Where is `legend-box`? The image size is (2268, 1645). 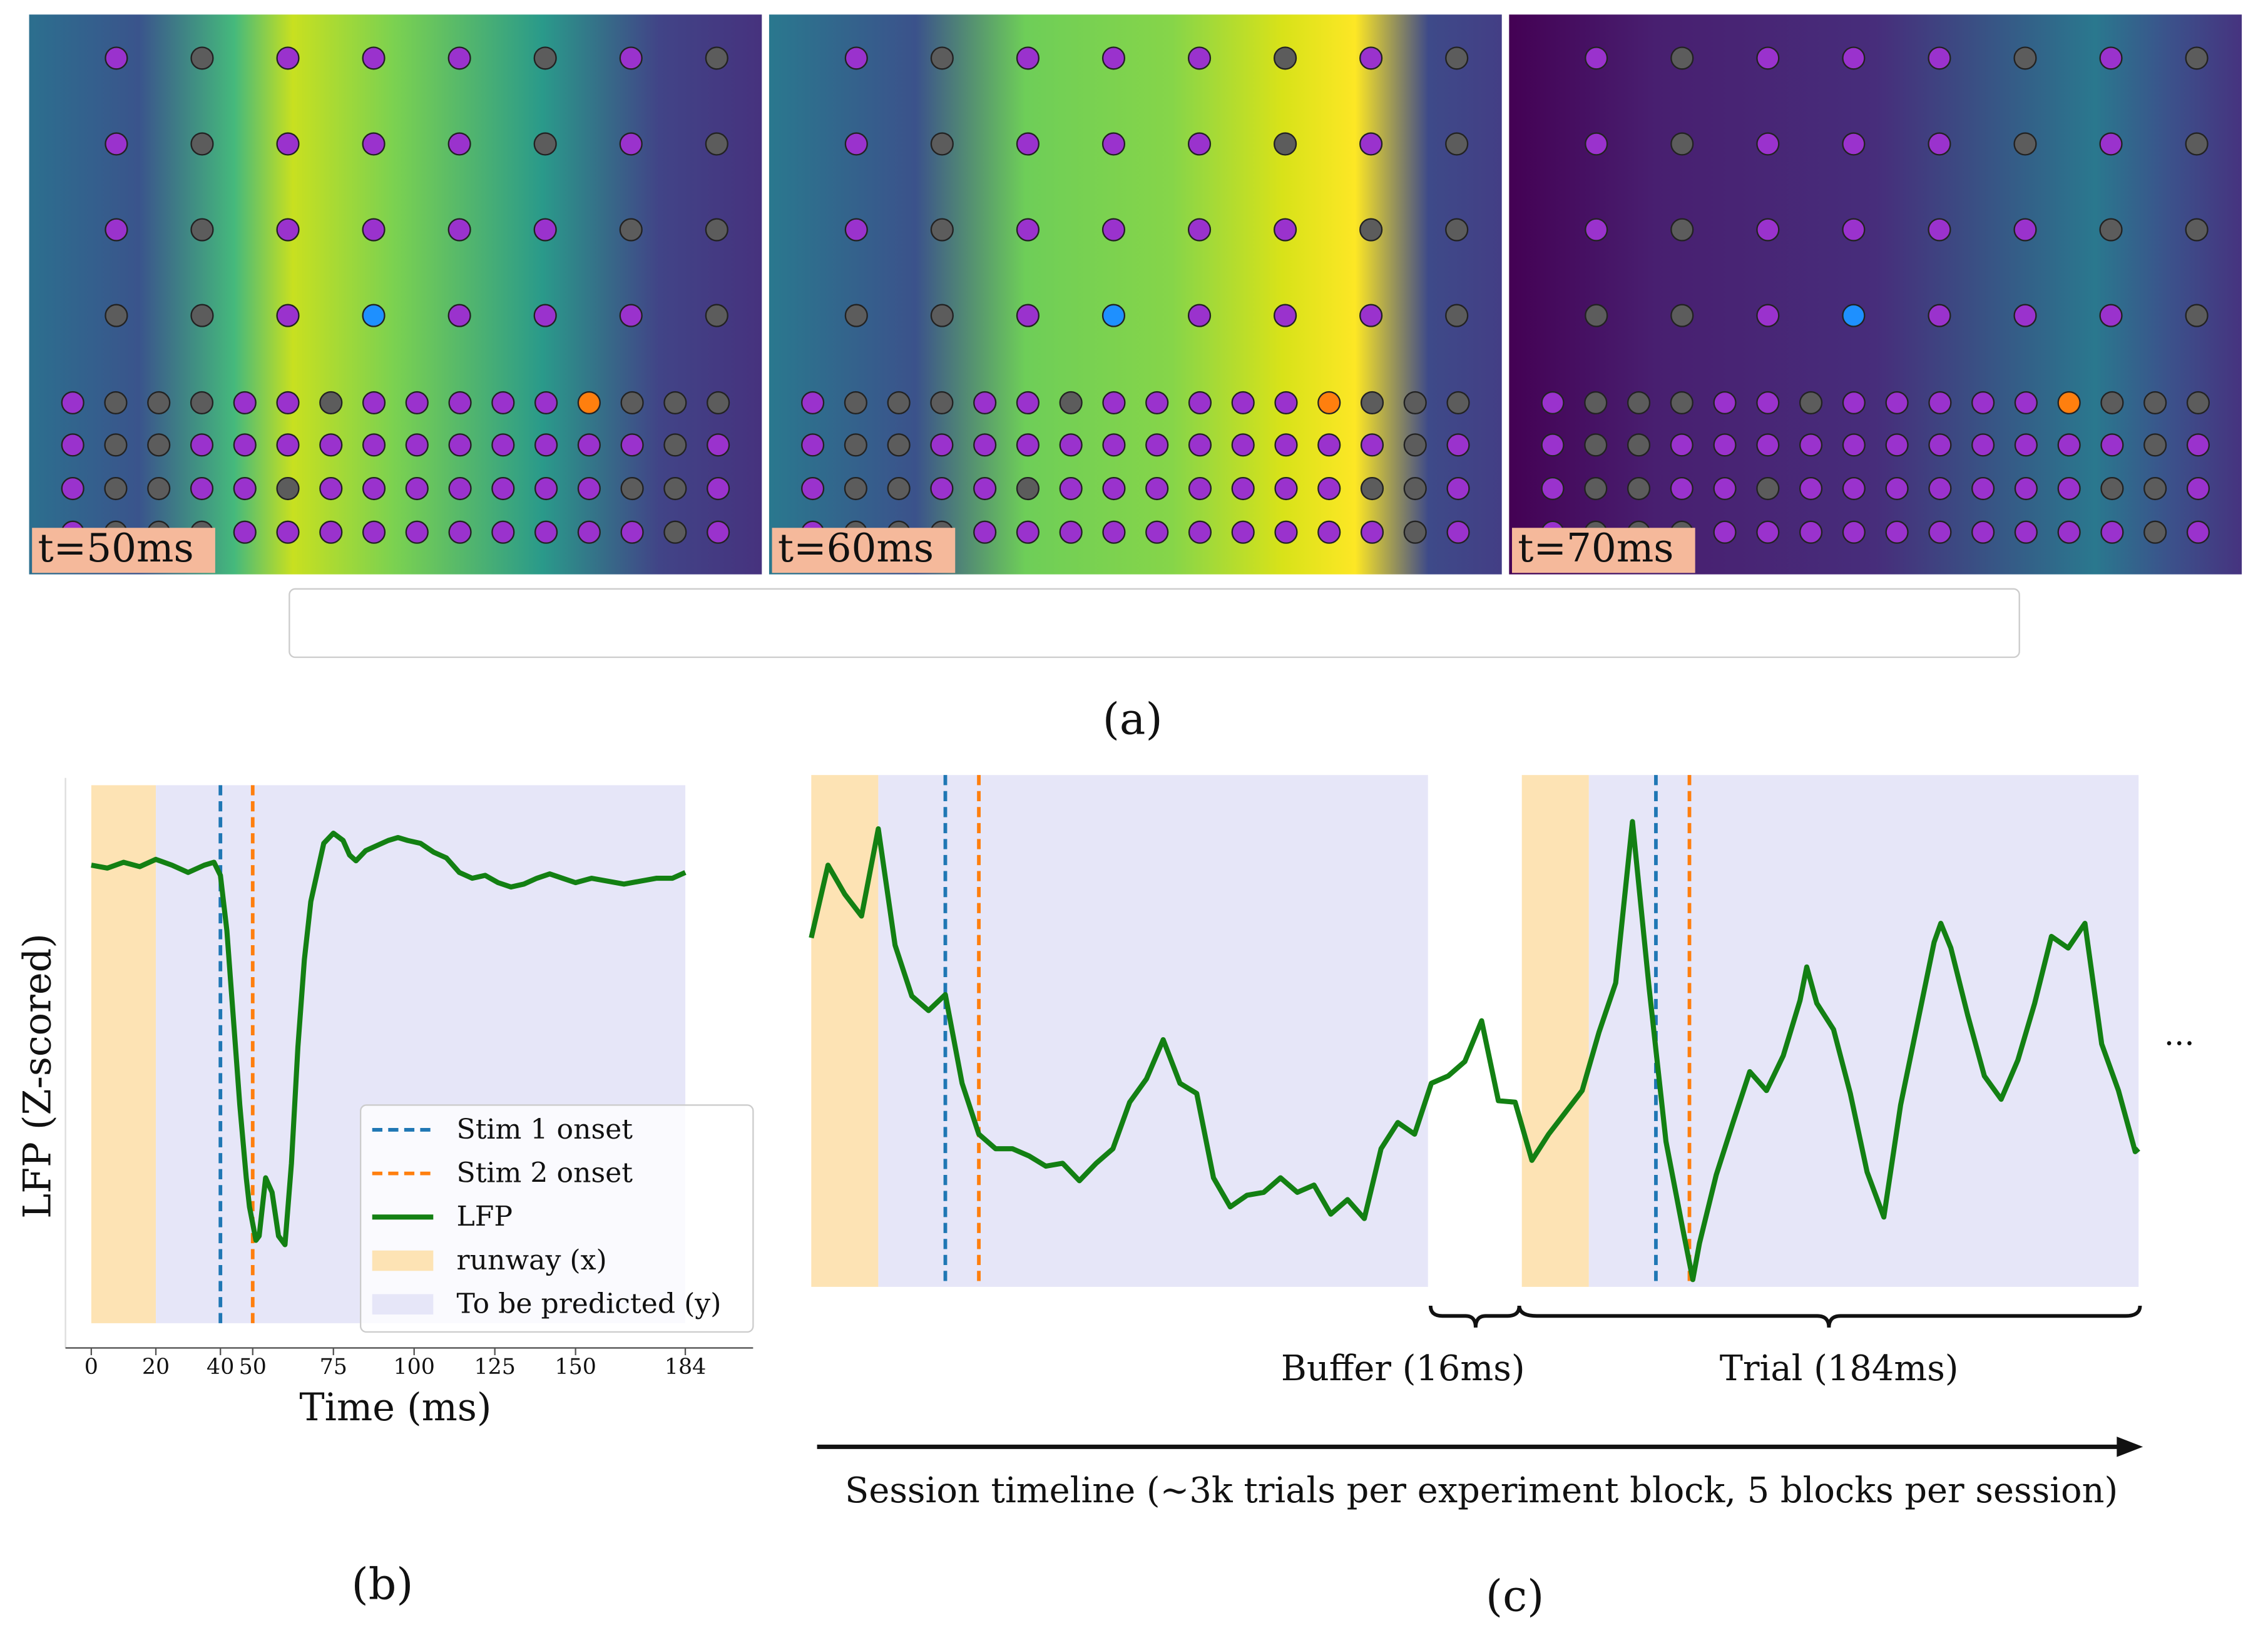
legend-box is located at coordinates (1154, 624).